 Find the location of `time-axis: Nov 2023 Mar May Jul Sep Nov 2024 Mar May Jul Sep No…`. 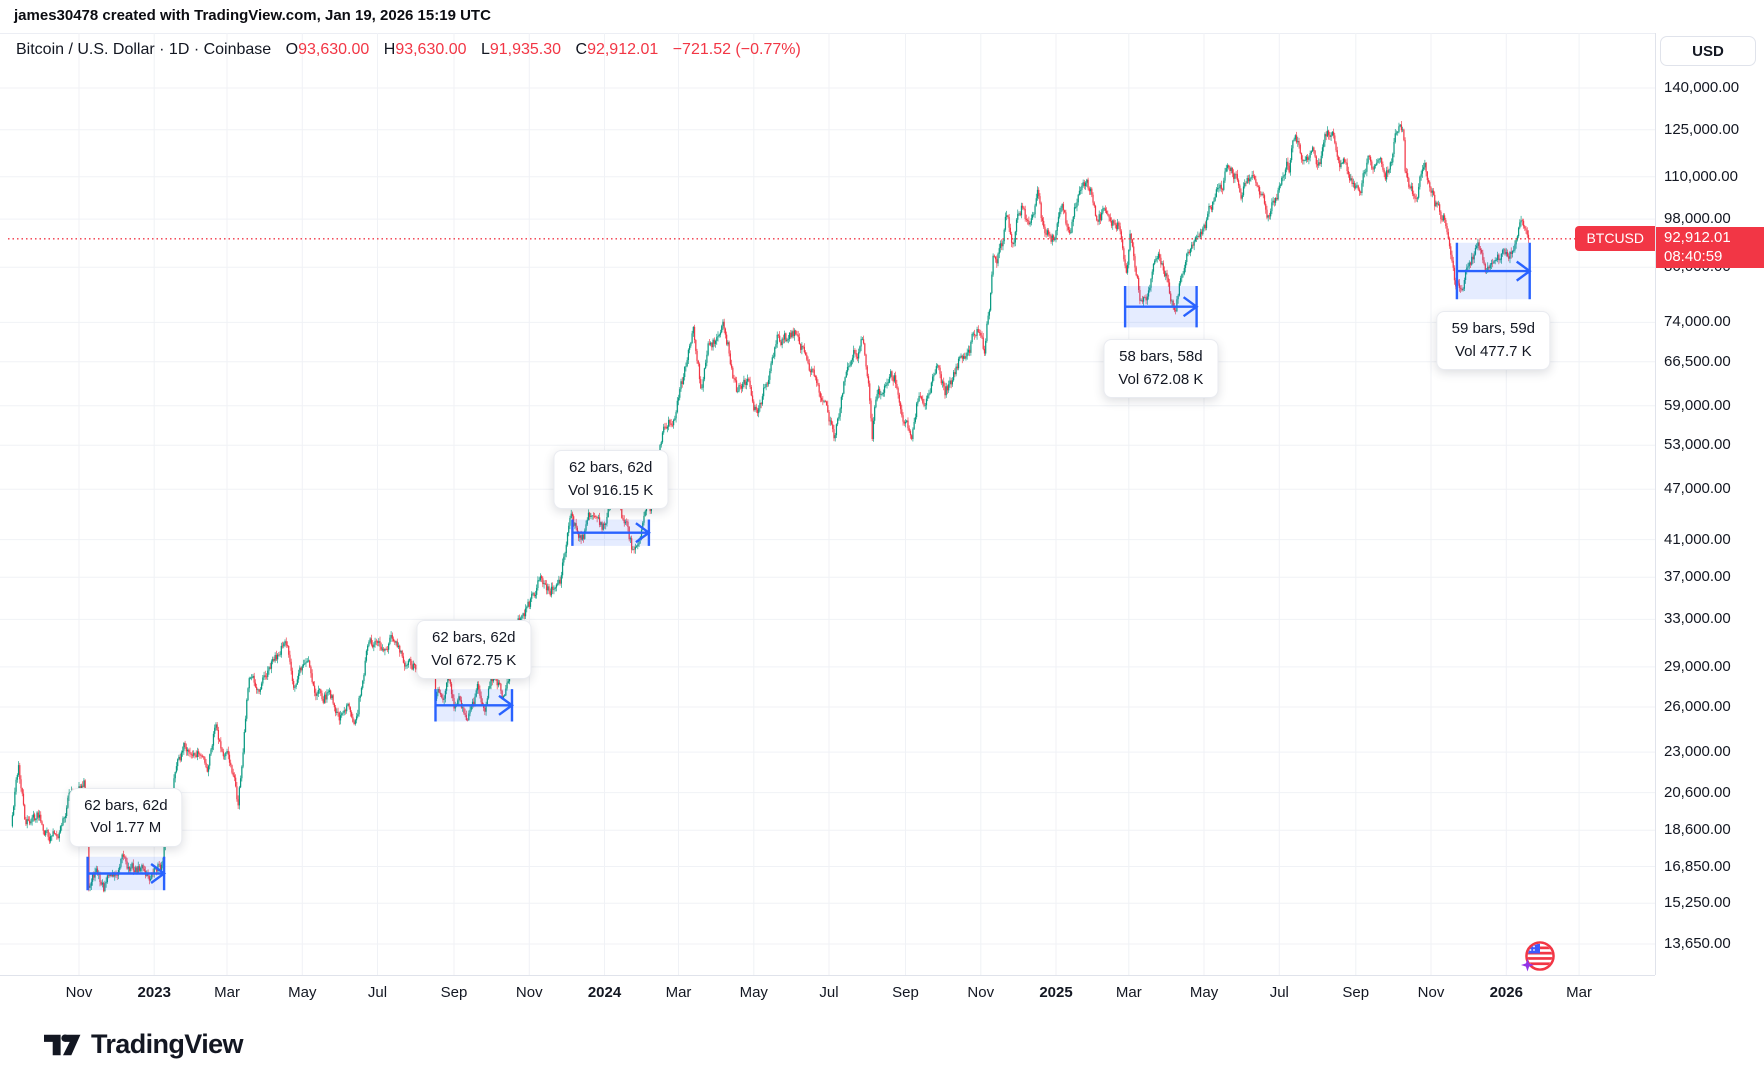

time-axis: Nov 2023 Mar May Jul Sep Nov 2024 Mar May Jul Sep No… is located at coordinates (827, 992).